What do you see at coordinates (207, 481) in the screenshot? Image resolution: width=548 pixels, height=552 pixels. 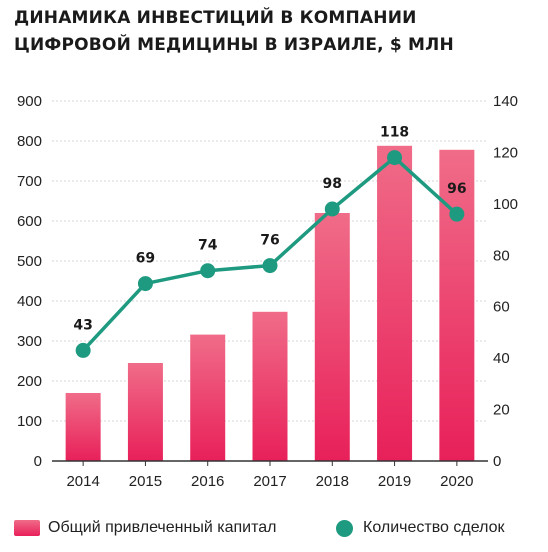 I see `x-tick-label: 2016` at bounding box center [207, 481].